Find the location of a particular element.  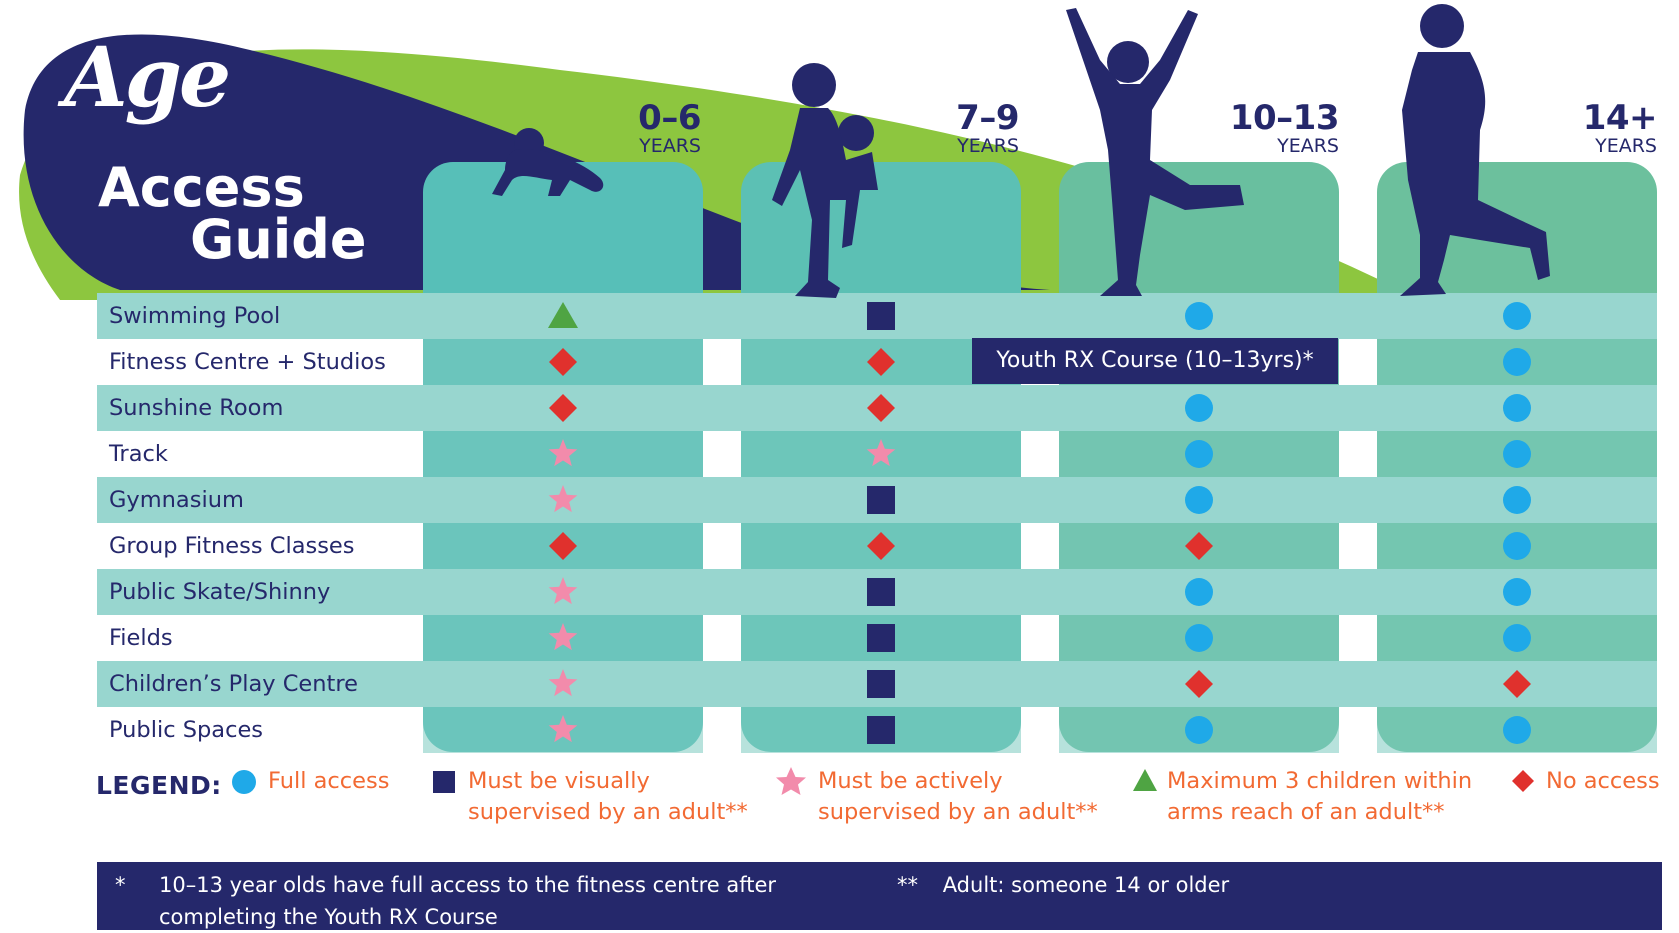

age-header-0-6: 0–6 YEARS is located at coordinates (669, 128).